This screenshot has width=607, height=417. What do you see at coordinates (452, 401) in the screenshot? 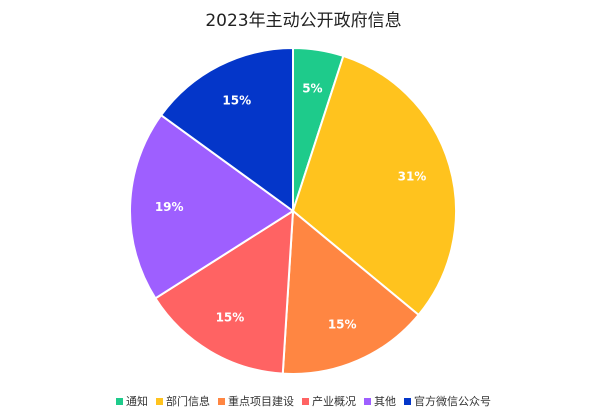
I see `legend-label-6: 官方微信公众号` at bounding box center [452, 401].